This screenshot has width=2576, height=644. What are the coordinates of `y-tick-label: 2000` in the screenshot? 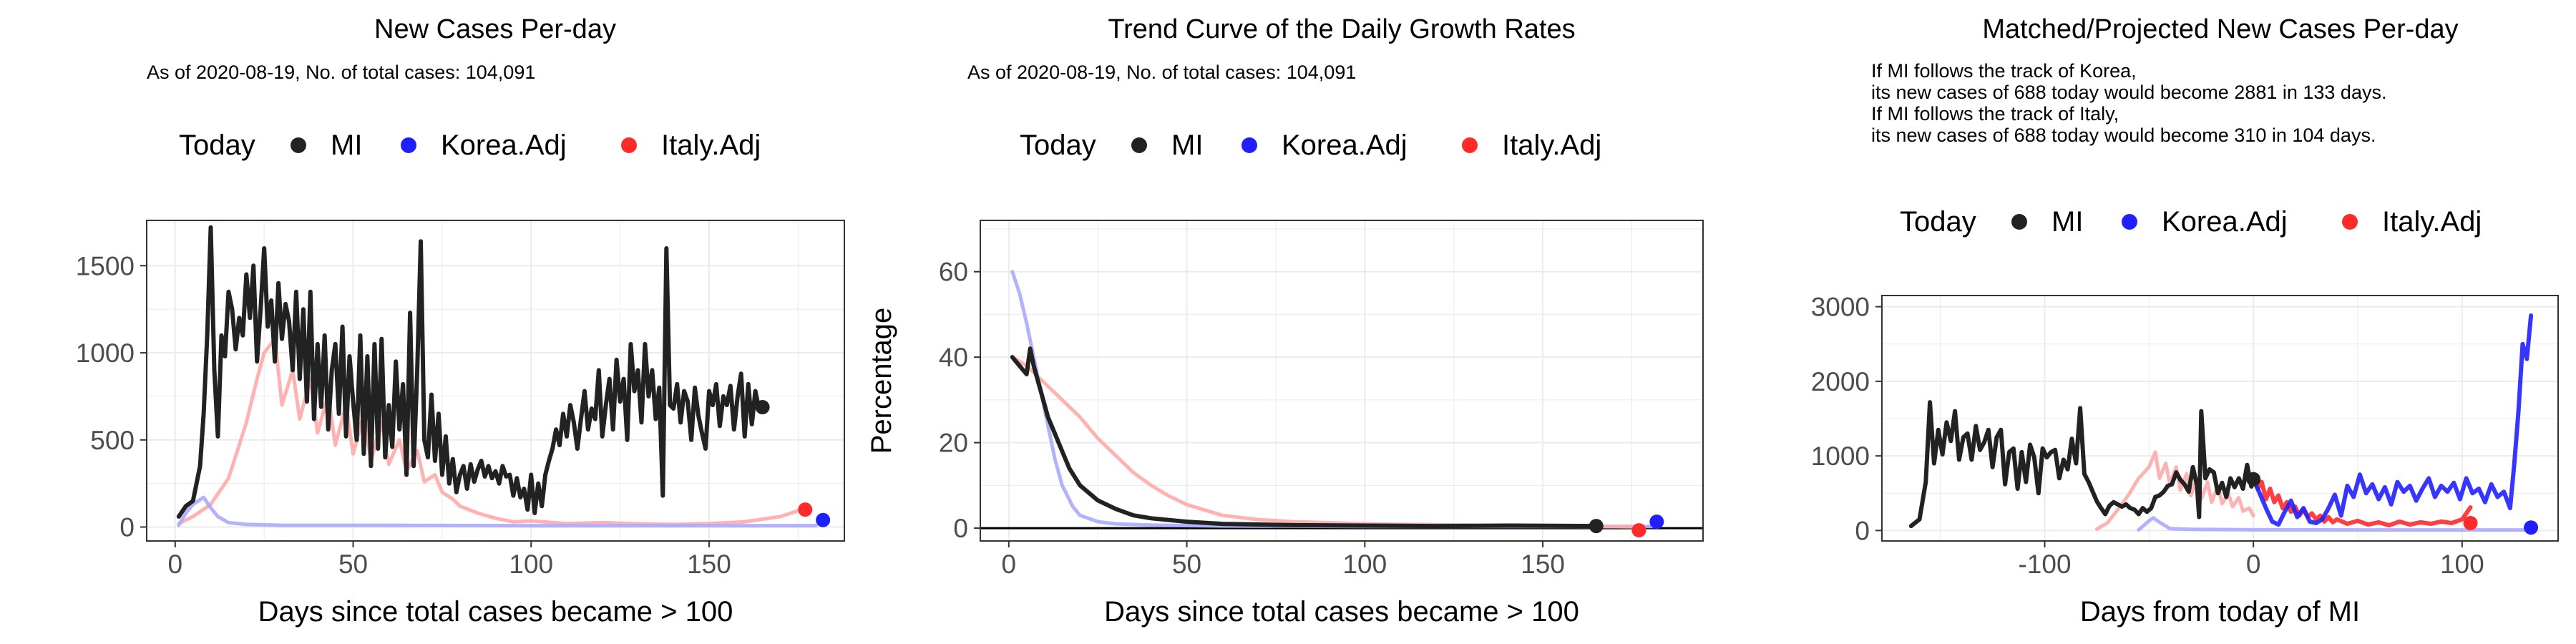 It's located at (1840, 381).